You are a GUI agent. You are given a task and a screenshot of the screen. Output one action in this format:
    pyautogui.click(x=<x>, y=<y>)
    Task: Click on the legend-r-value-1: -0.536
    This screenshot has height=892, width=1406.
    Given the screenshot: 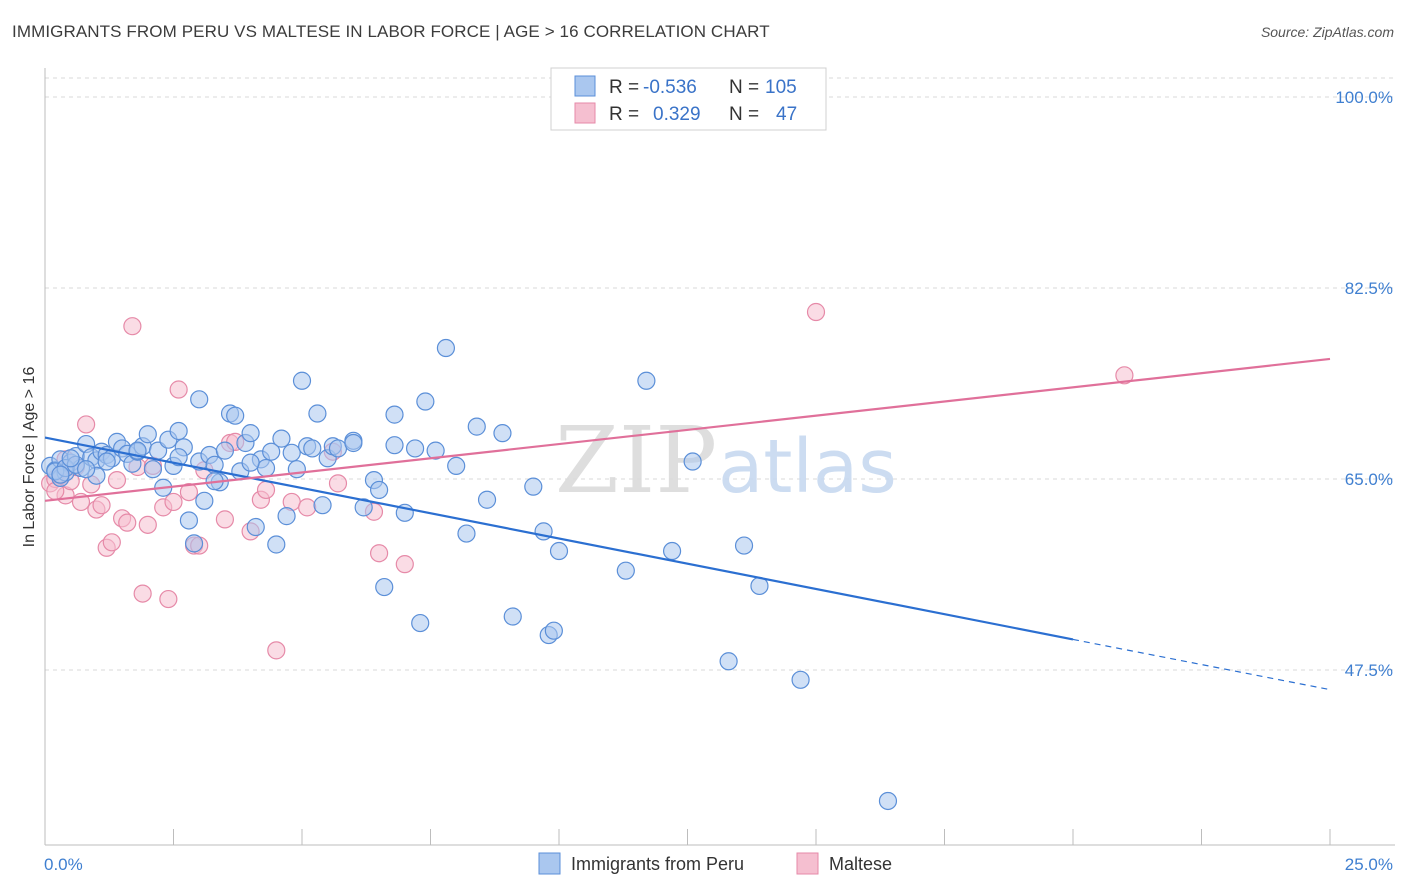 What is the action you would take?
    pyautogui.click(x=670, y=87)
    